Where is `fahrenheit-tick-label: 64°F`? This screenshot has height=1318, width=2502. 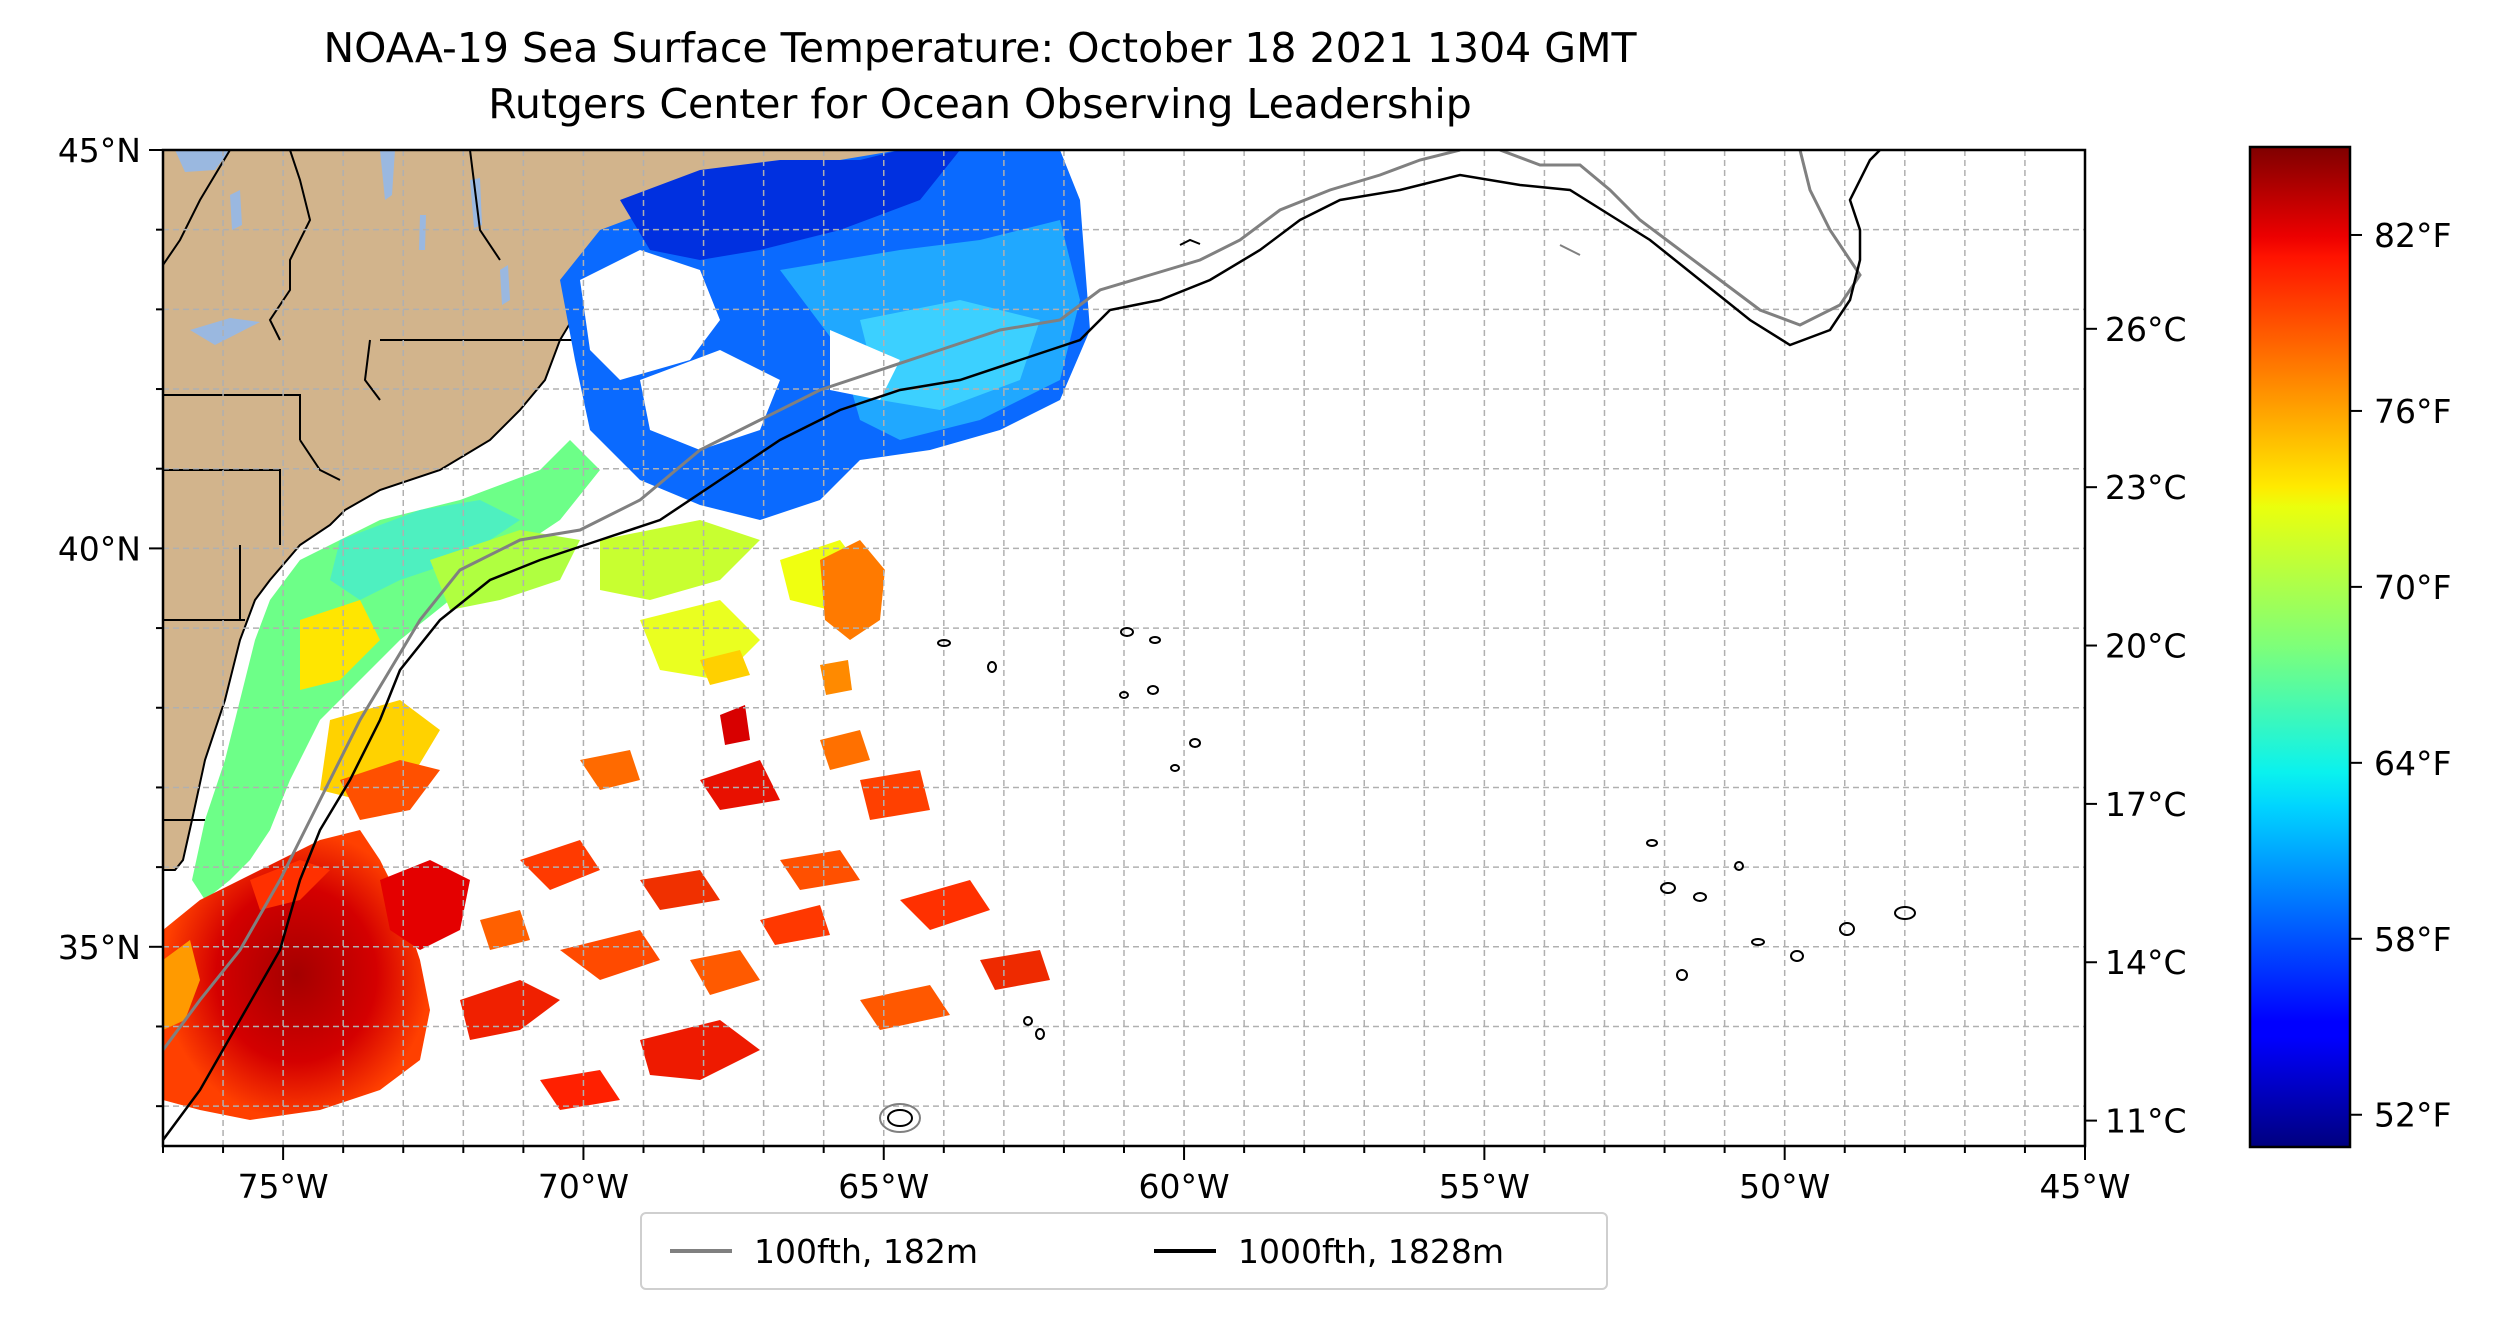 fahrenheit-tick-label: 64°F is located at coordinates (2412, 763).